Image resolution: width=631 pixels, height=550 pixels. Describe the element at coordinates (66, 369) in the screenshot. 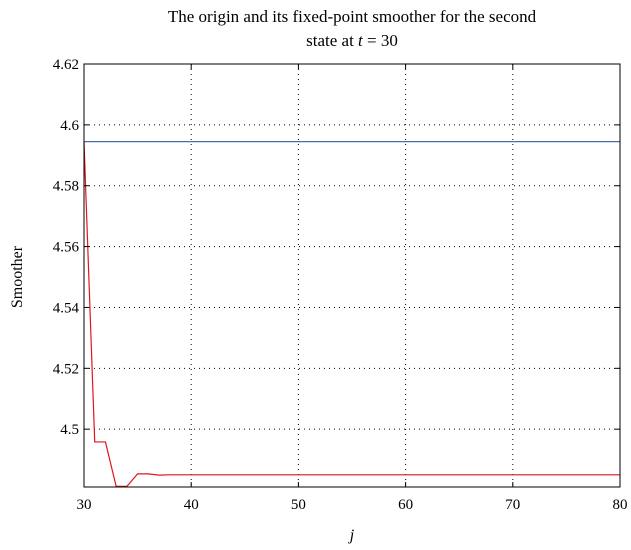

I see `y-tick-label: 4.52` at that location.